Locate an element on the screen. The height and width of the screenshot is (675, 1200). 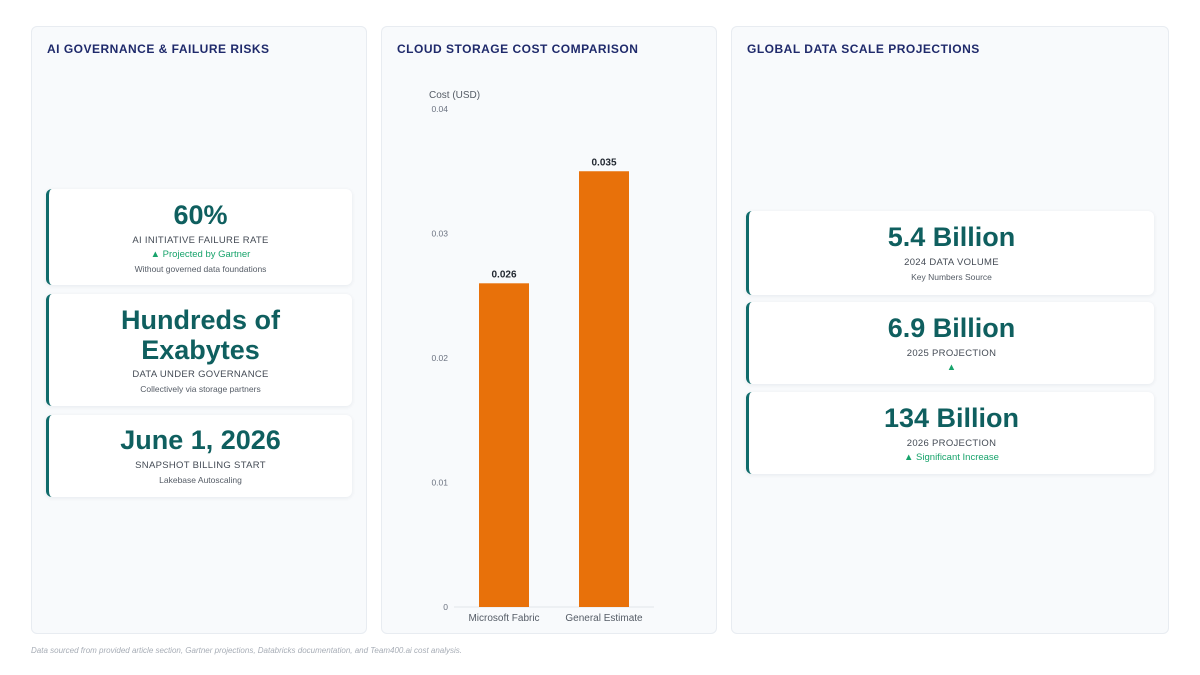
kpi-note: Key Numbers Source is located at coordinates (951, 276).